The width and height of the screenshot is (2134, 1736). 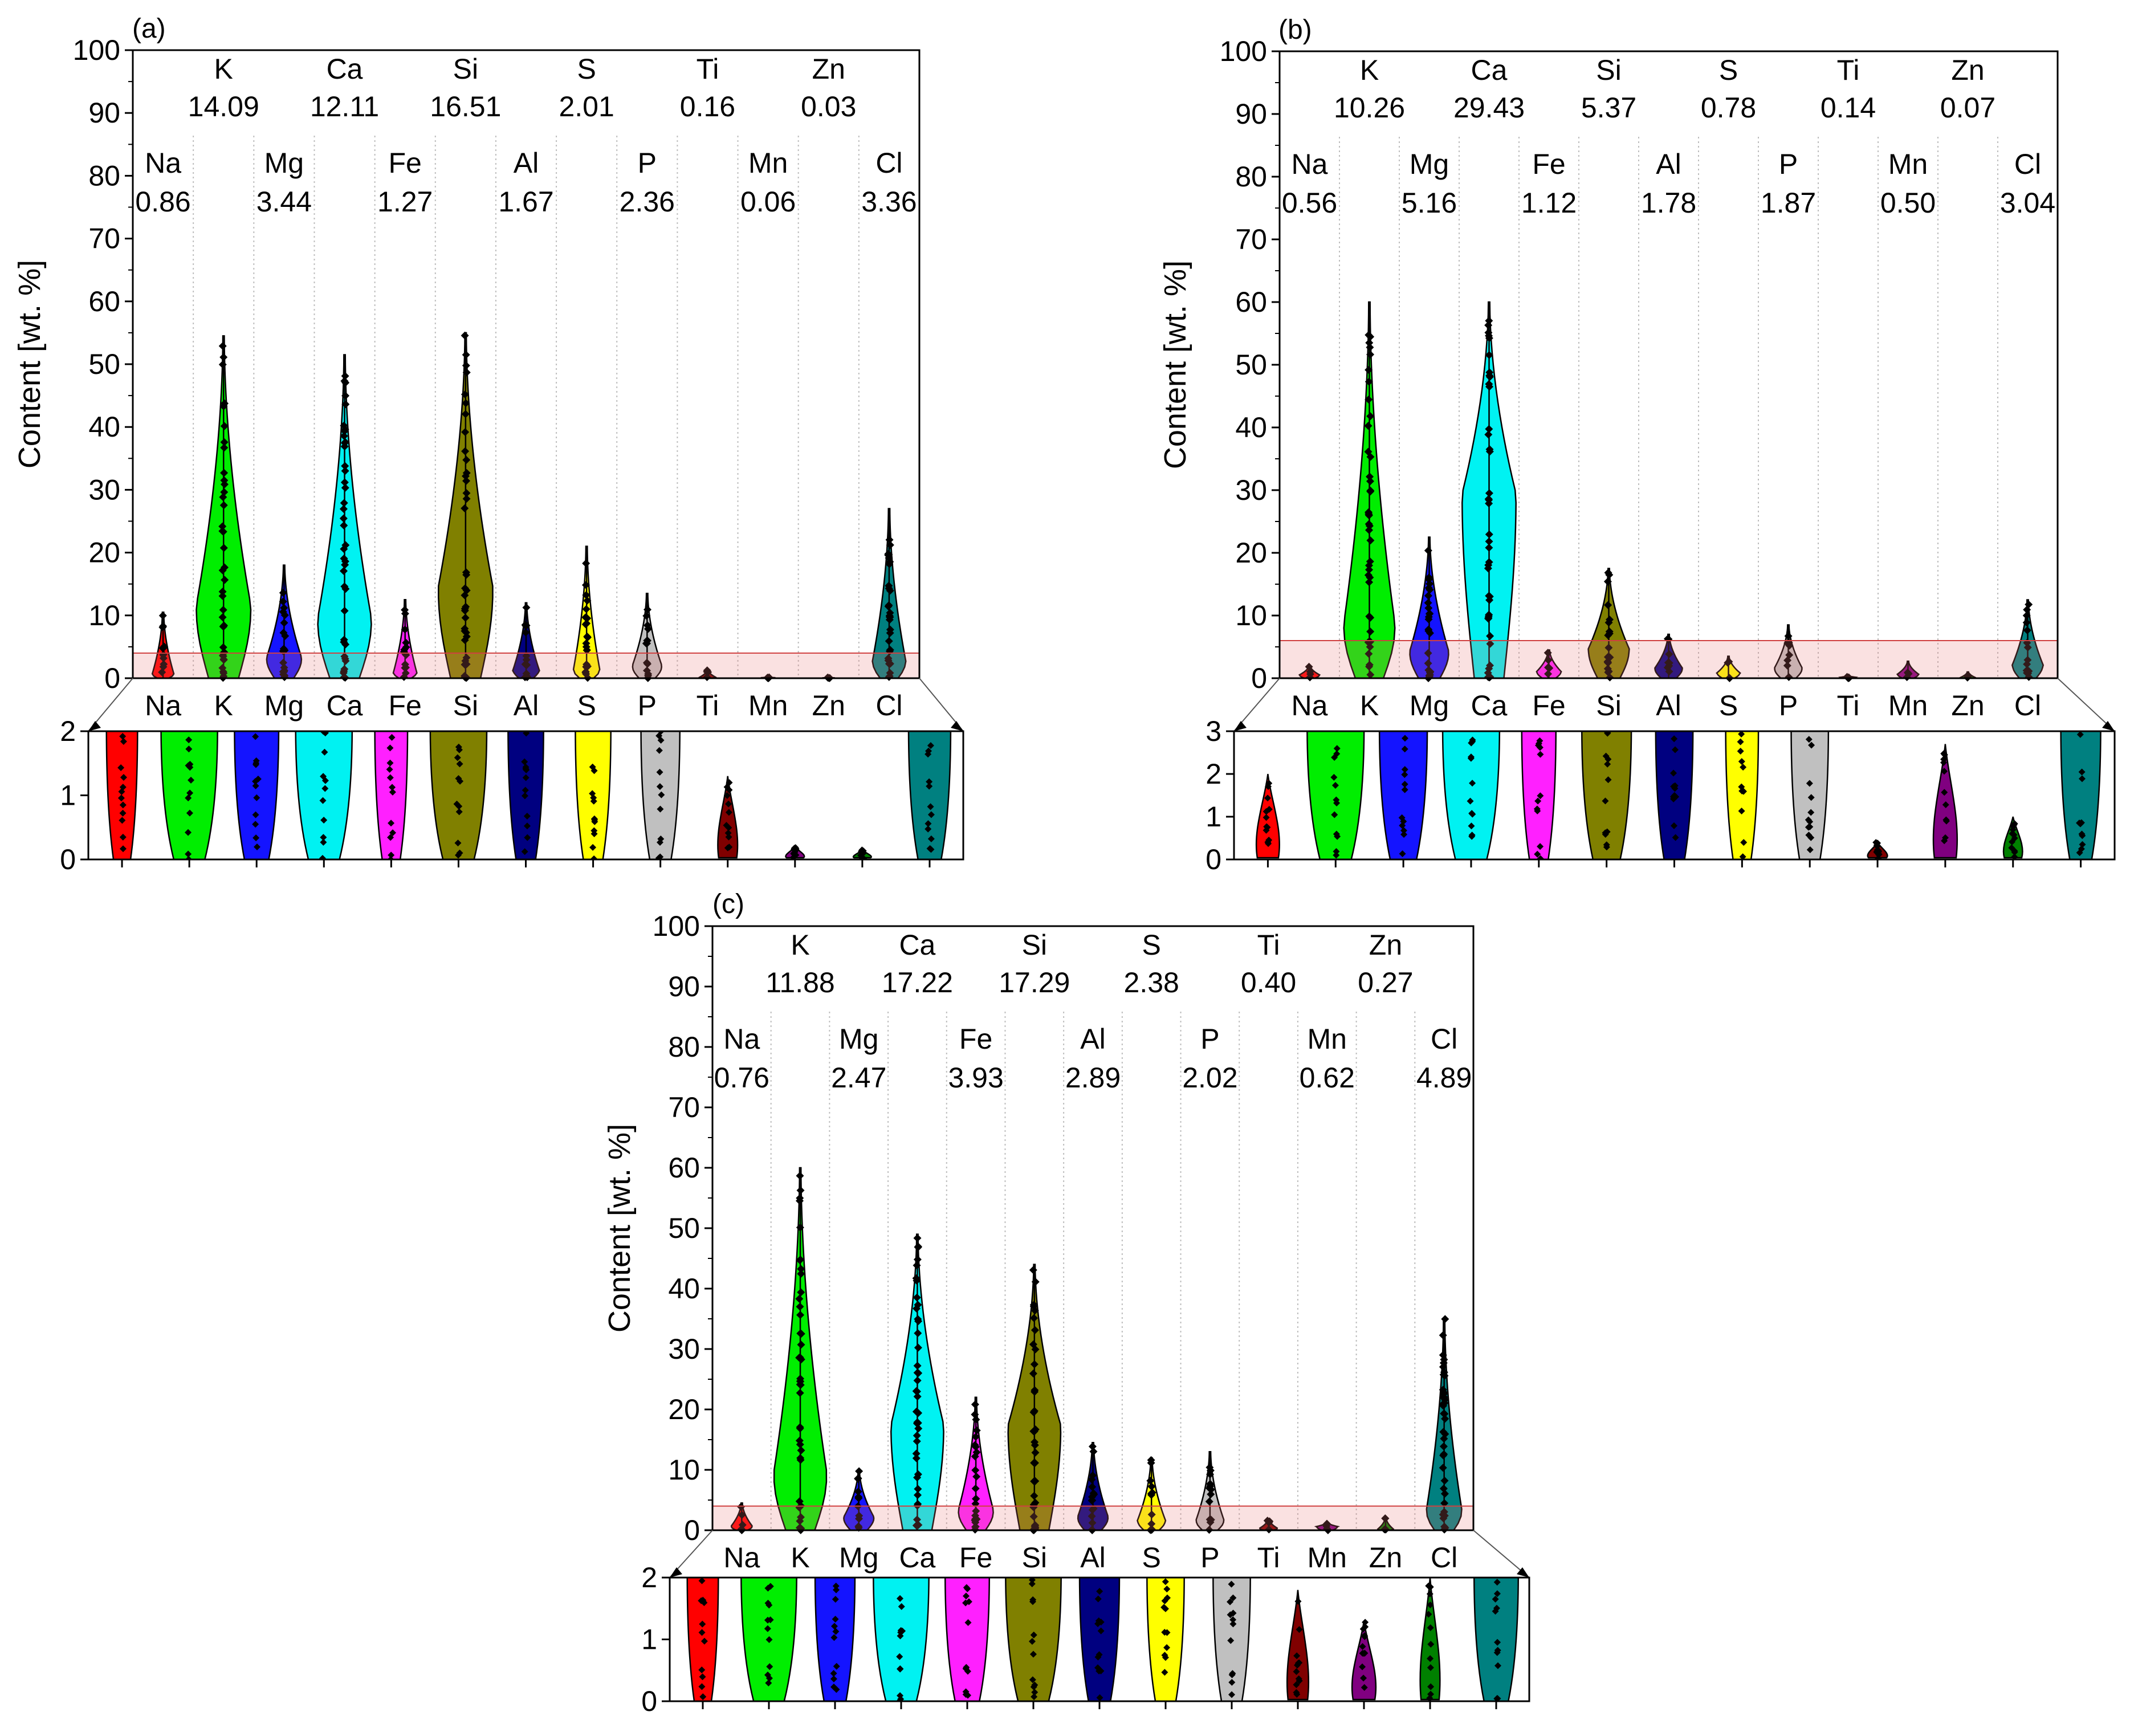 I want to click on y-tick-label: 10, so click(x=1251, y=616).